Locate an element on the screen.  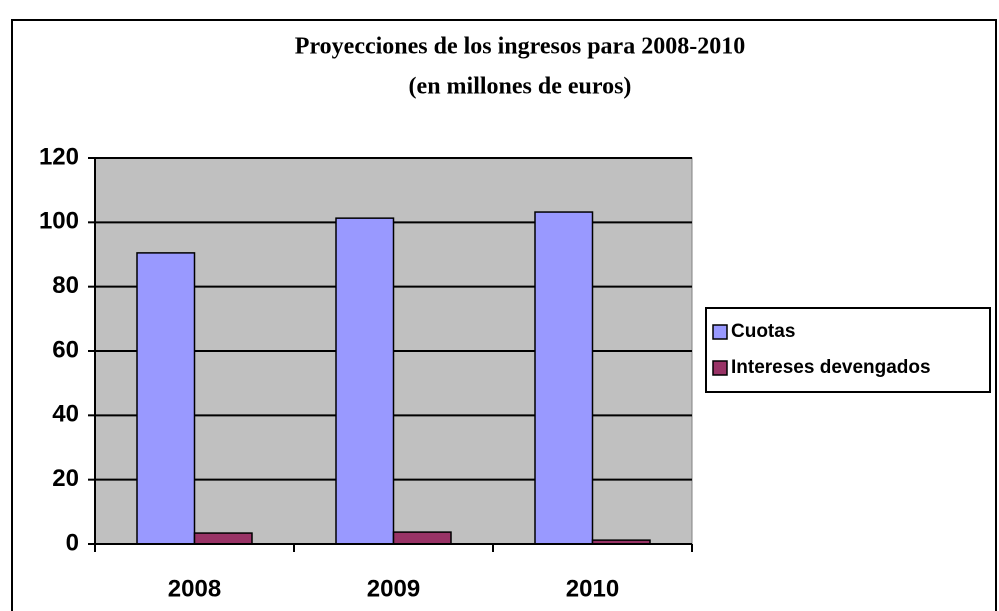
y-tick-label: 20 is located at coordinates (65, 478).